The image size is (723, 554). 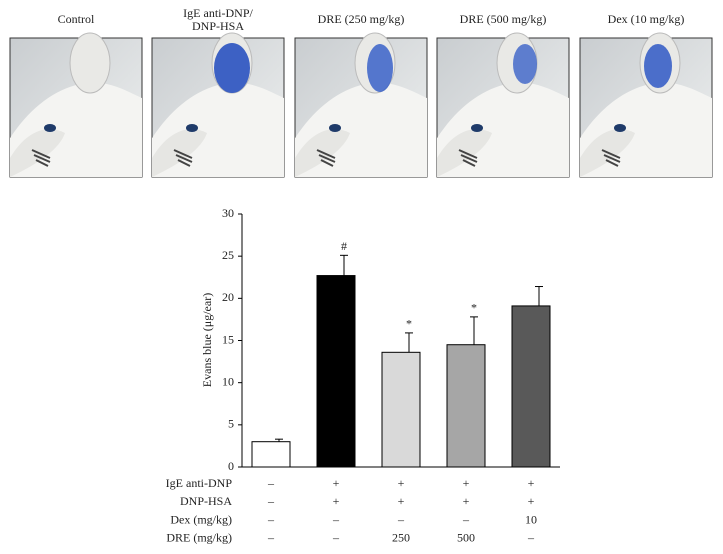 I want to click on y-tick-label: 5, so click(x=231, y=424).